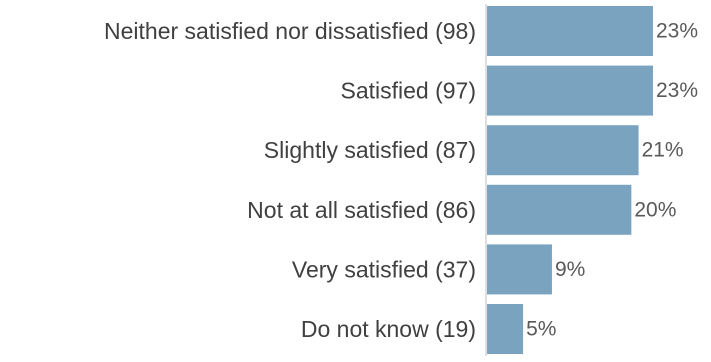 This screenshot has height=362, width=711. What do you see at coordinates (370, 150) in the screenshot?
I see `category-label-2: Slightly satisfied (87)` at bounding box center [370, 150].